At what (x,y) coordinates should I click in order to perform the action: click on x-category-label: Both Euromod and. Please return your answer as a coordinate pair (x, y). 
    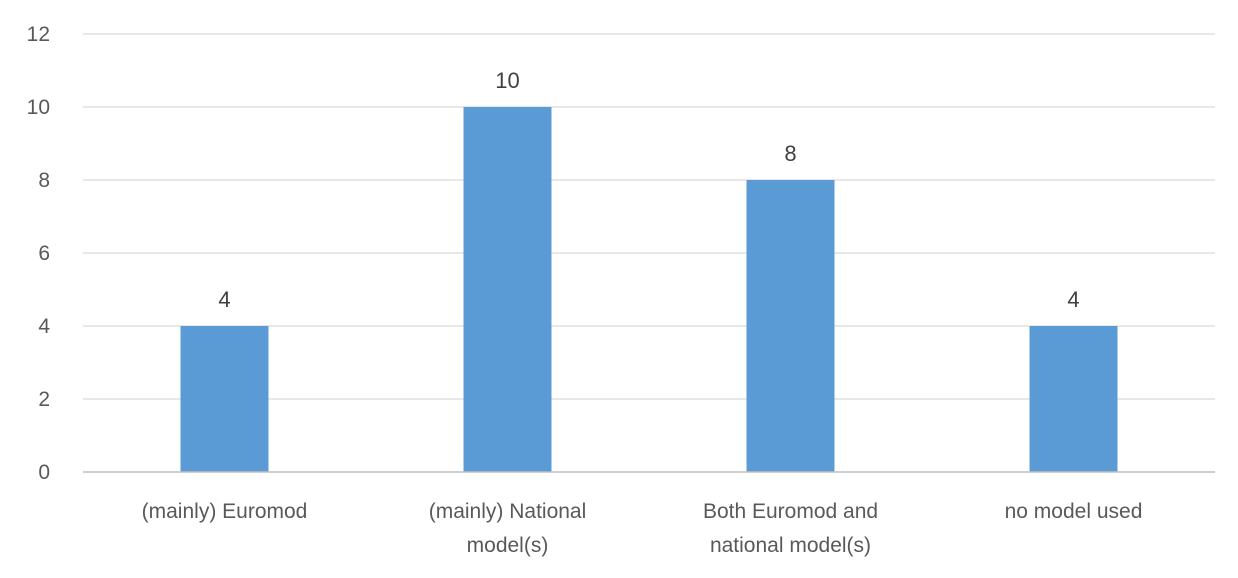
    Looking at the image, I should click on (790, 511).